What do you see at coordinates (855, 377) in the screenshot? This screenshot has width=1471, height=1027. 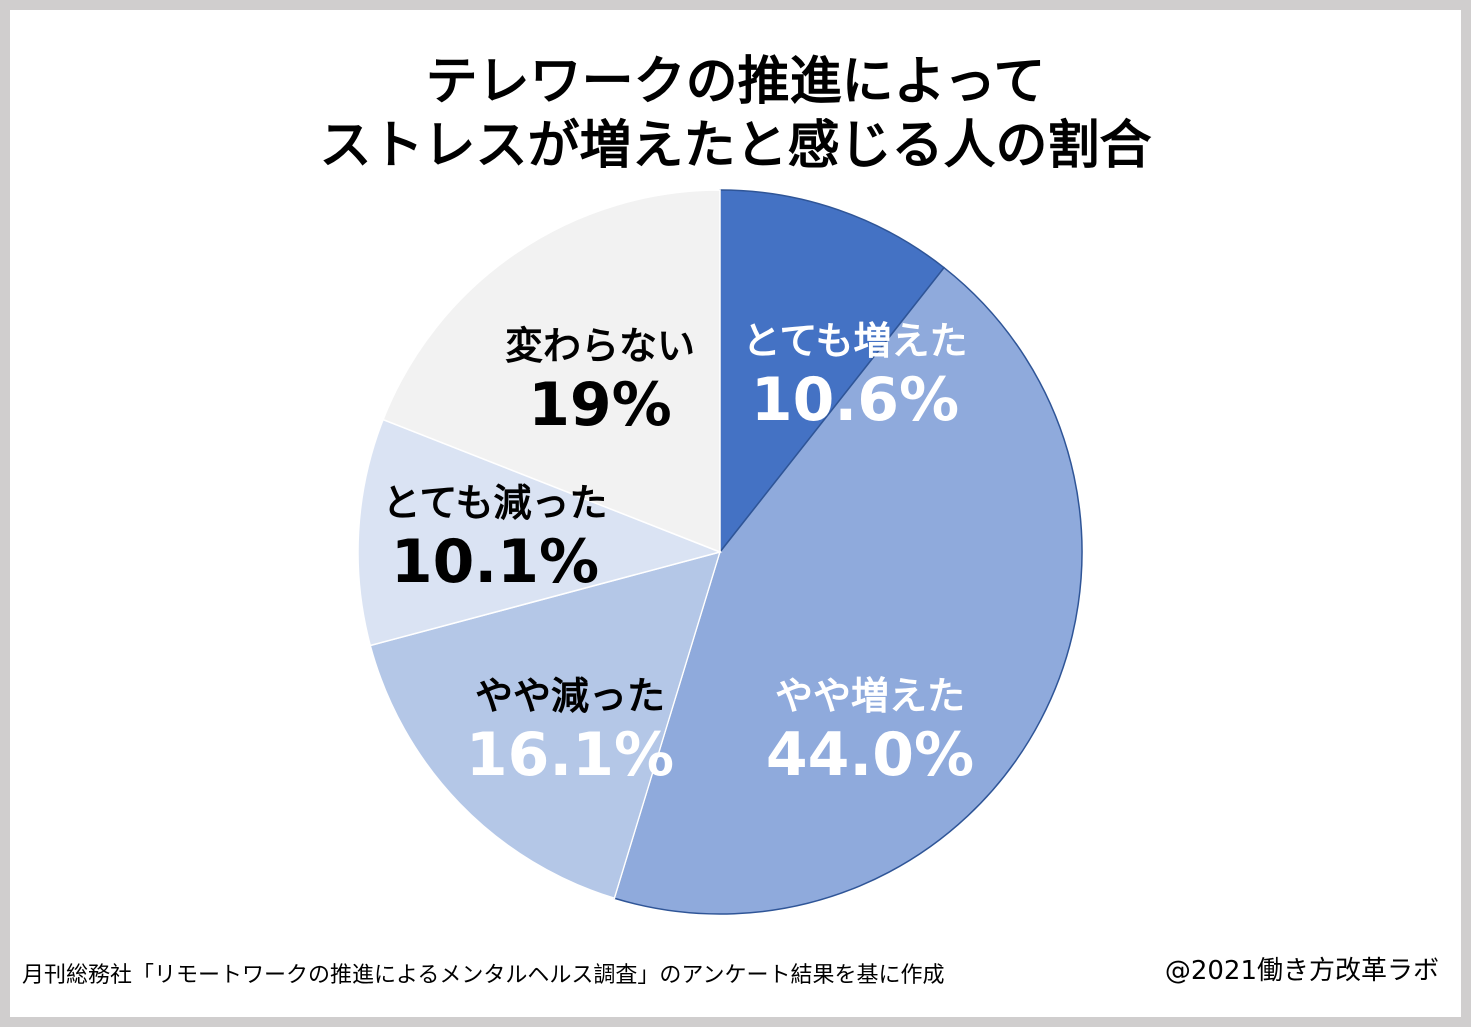 I see `label-slice-0: とても増えた 10.6%` at bounding box center [855, 377].